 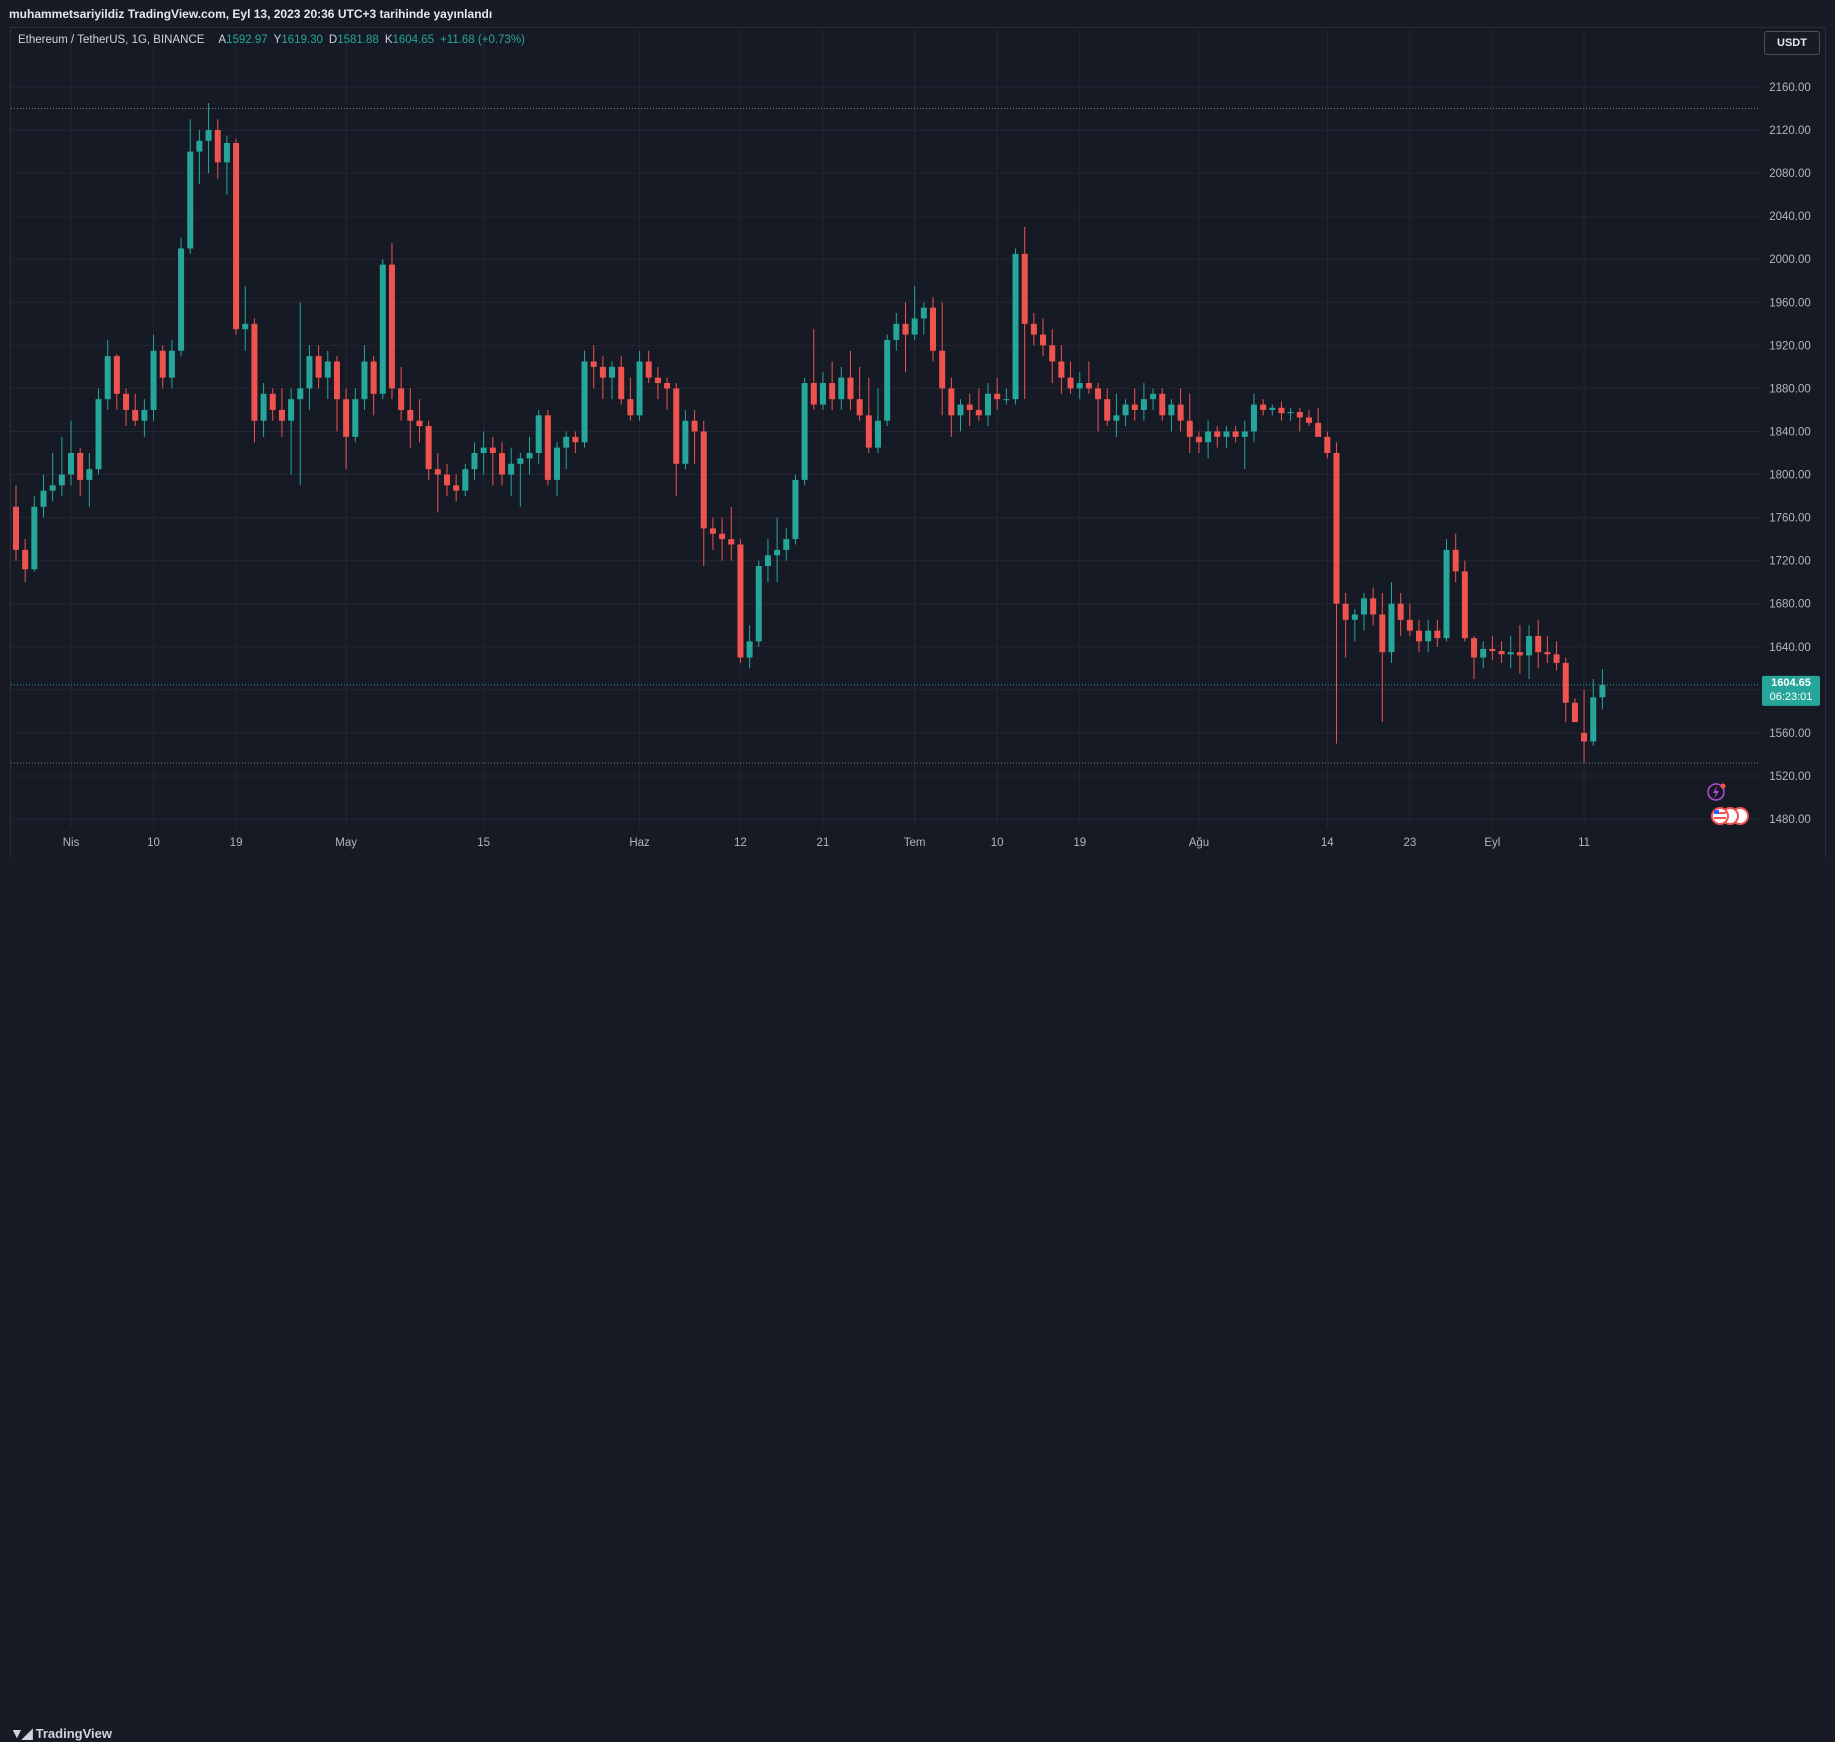 I want to click on price-tick-label: 1960.00, so click(x=1790, y=303).